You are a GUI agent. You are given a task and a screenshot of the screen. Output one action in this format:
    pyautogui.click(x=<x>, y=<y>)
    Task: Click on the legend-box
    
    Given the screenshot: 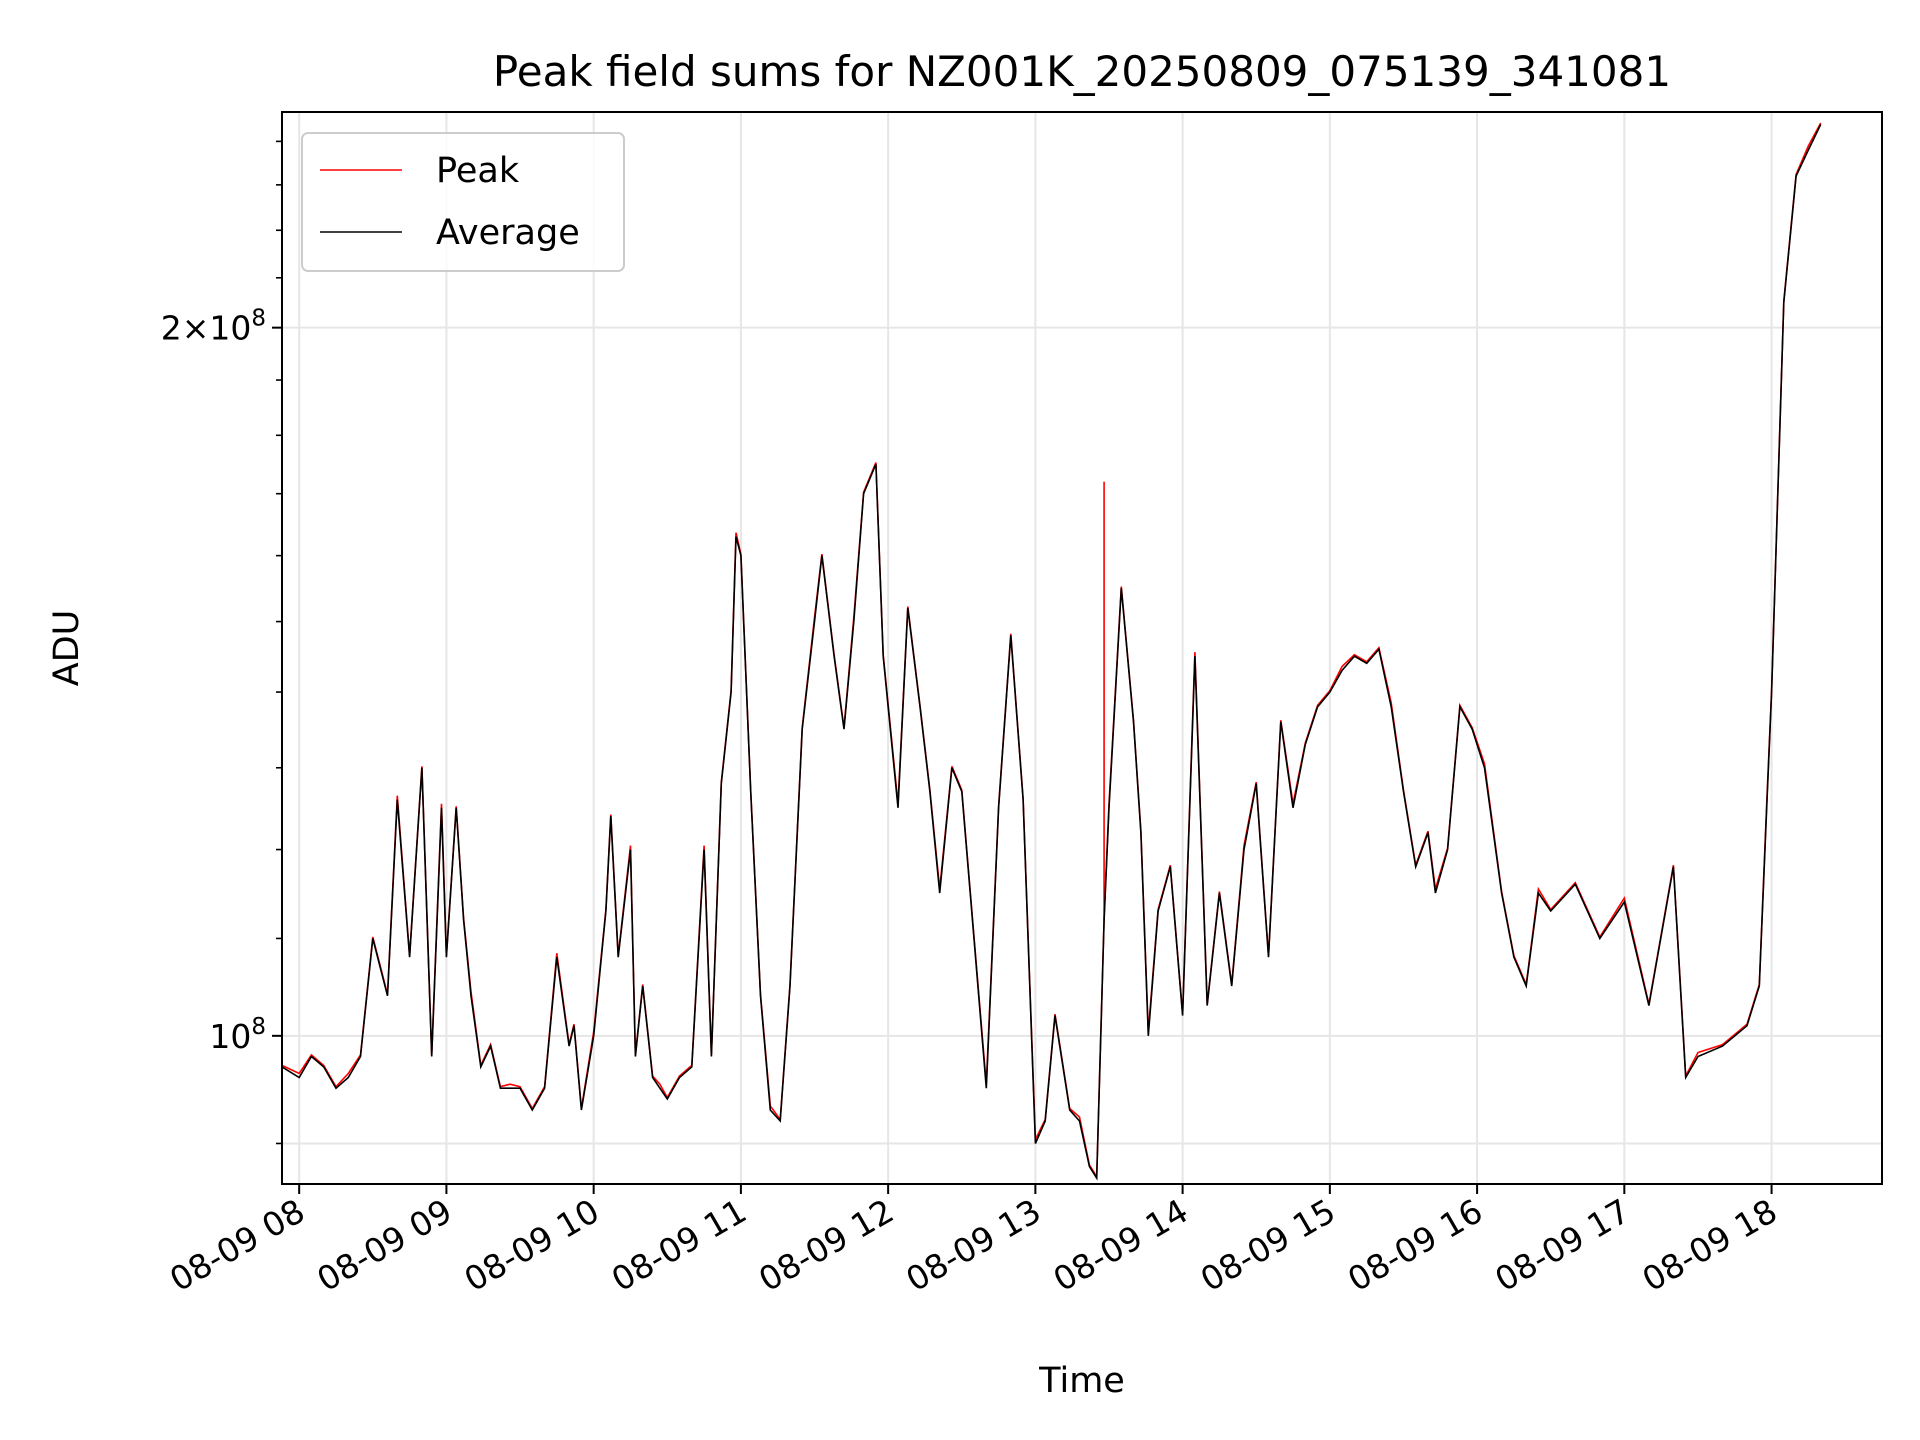 What is the action you would take?
    pyautogui.click(x=463, y=202)
    